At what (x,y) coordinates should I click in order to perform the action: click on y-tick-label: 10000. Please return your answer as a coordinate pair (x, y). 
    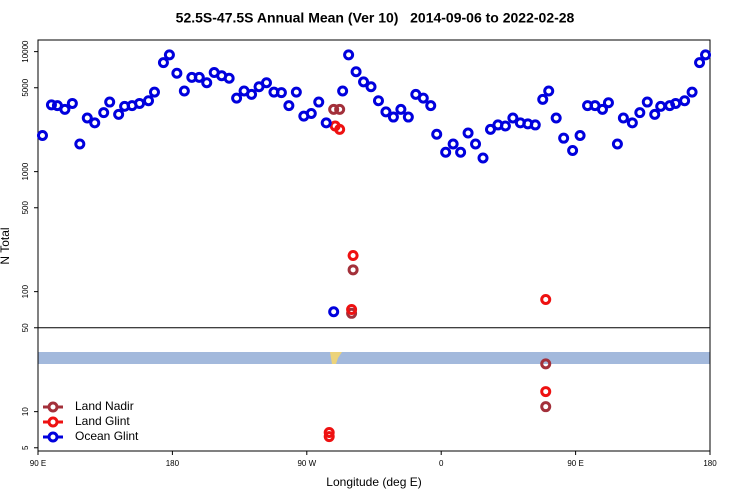
    Looking at the image, I should click on (25, 51).